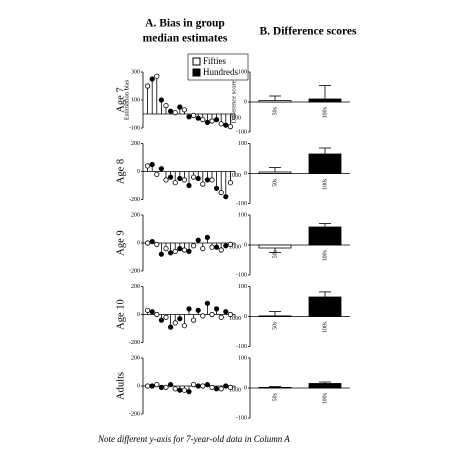  What do you see at coordinates (185, 24) in the screenshot?
I see `column-a-title: A. Bias in group` at bounding box center [185, 24].